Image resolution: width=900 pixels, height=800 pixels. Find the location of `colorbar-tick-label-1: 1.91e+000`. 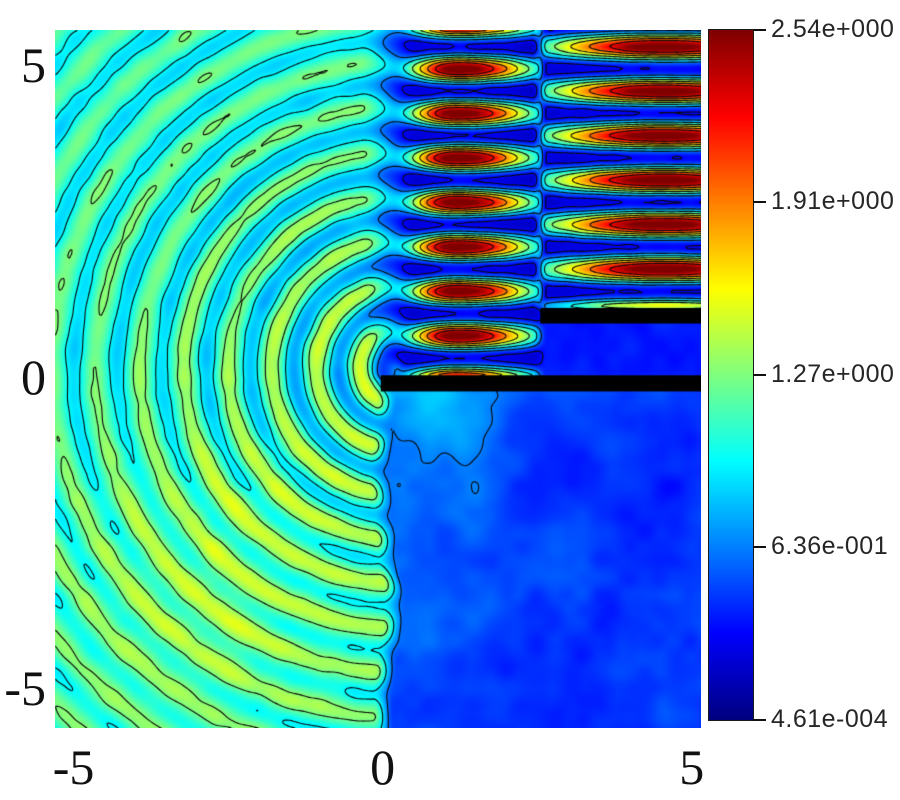

colorbar-tick-label-1: 1.91e+000 is located at coordinates (833, 201).